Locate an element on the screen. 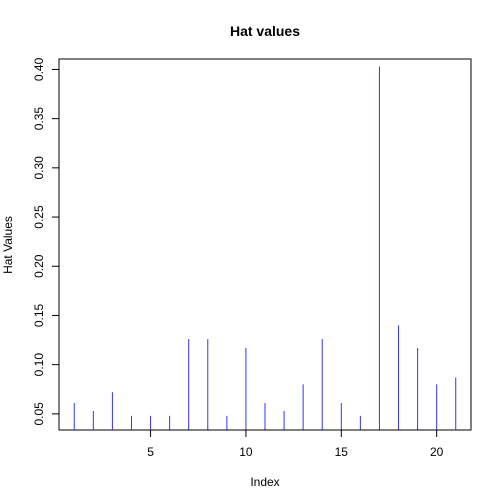 The height and width of the screenshot is (504, 504). y-tick-label-0.05: 0.05 is located at coordinates (39, 414).